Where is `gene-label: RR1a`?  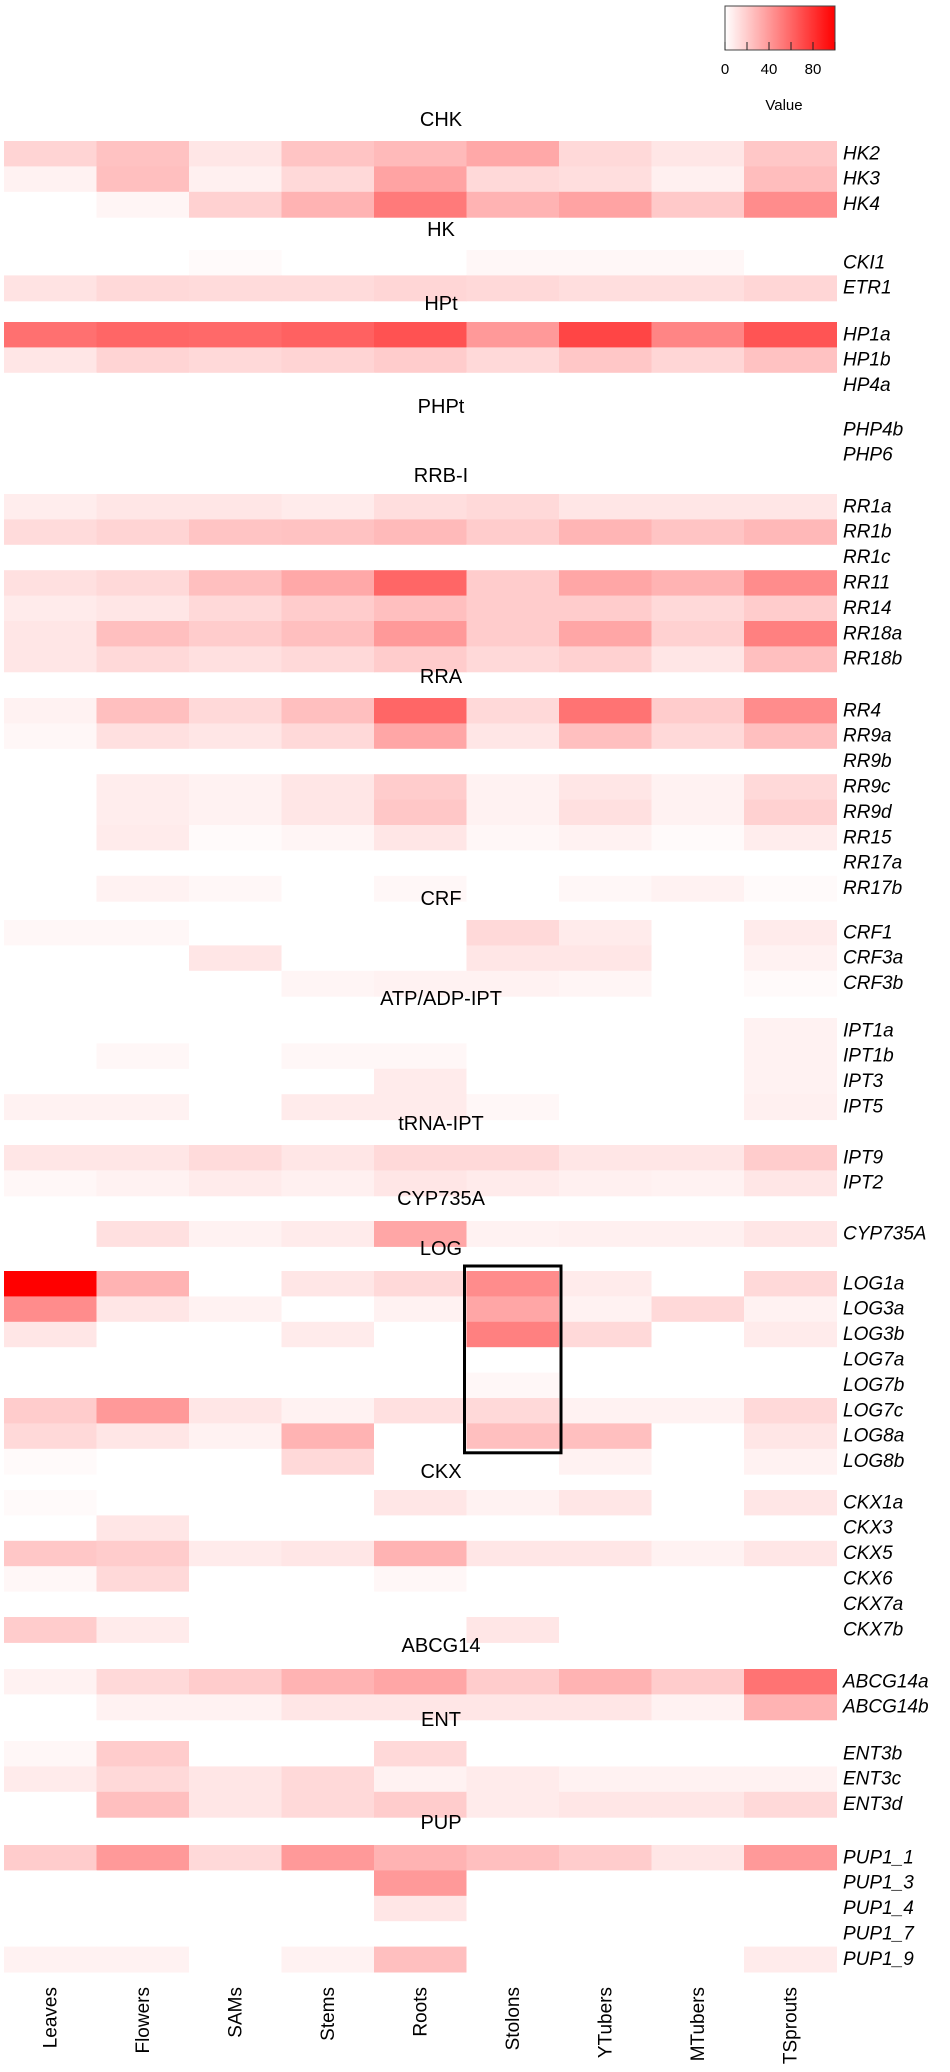
gene-label: RR1a is located at coordinates (867, 506).